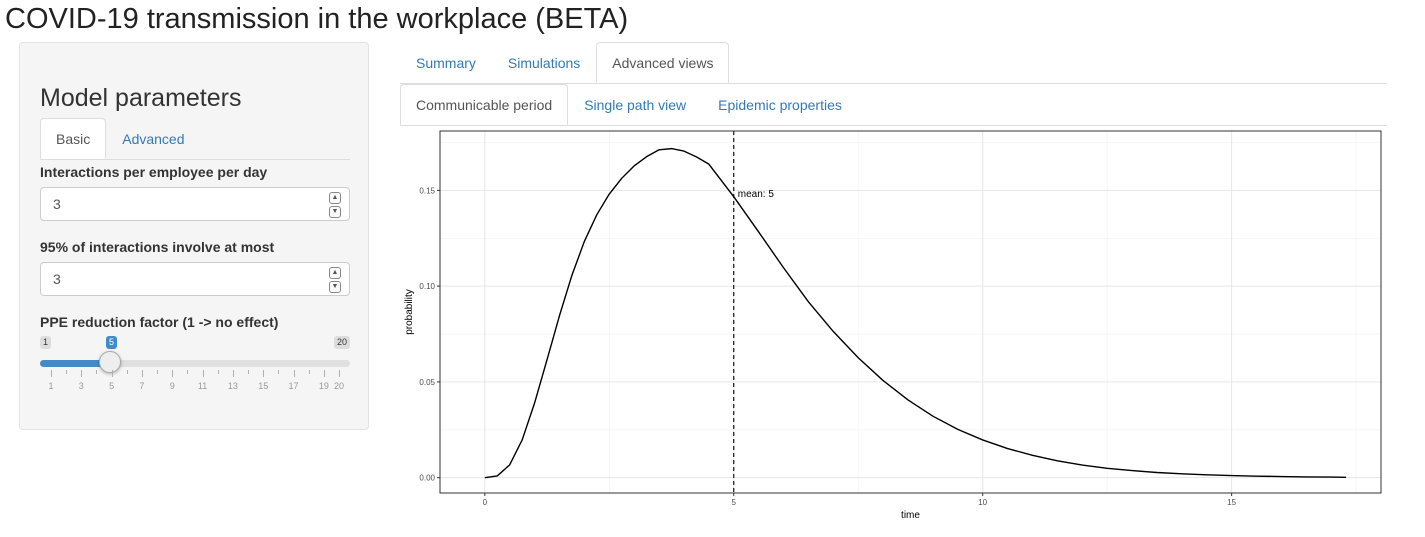 Image resolution: width=1425 pixels, height=537 pixels. I want to click on tab-basic: Basic, so click(73, 138).